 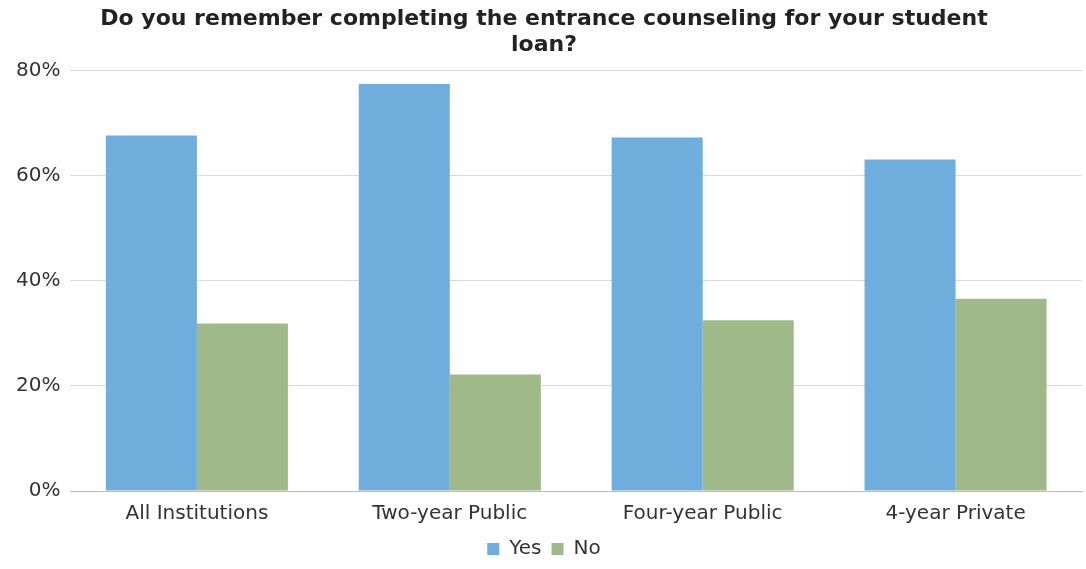 I want to click on x-tick-label: 4-year Private, so click(x=955, y=512).